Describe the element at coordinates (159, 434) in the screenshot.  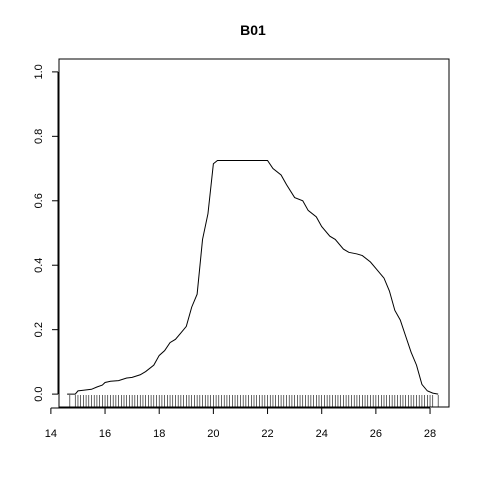
I see `x-tick-label: 18` at that location.